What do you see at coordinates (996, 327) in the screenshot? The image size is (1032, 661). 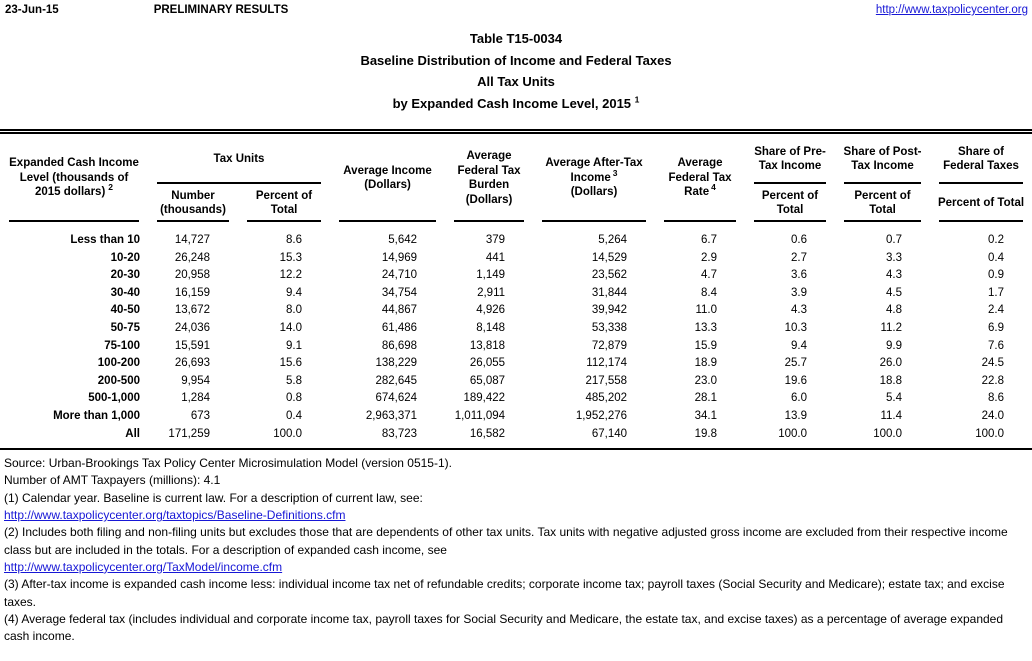 I see `cell: 6.9` at bounding box center [996, 327].